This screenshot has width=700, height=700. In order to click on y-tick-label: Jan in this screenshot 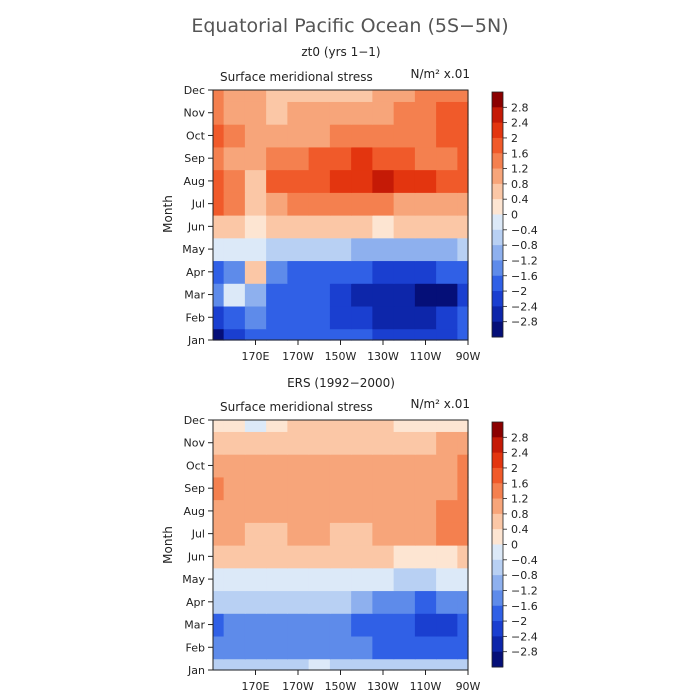, I will do `click(196, 340)`.